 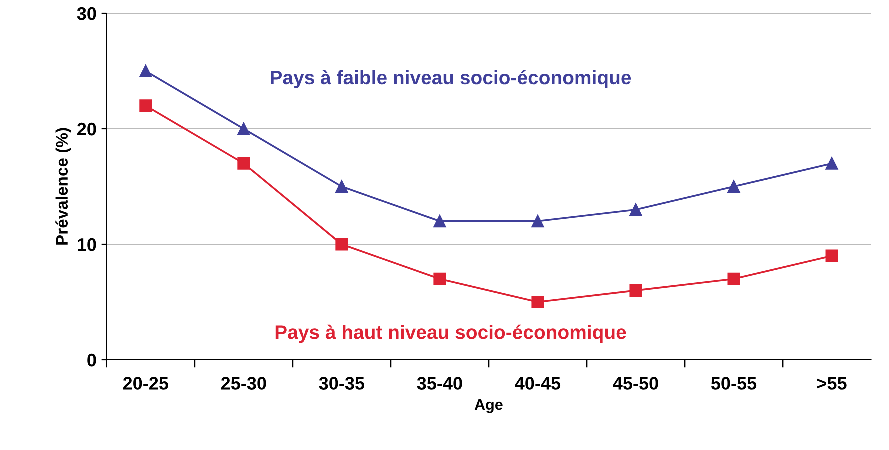 I want to click on x-tick-label: >55, so click(x=832, y=383).